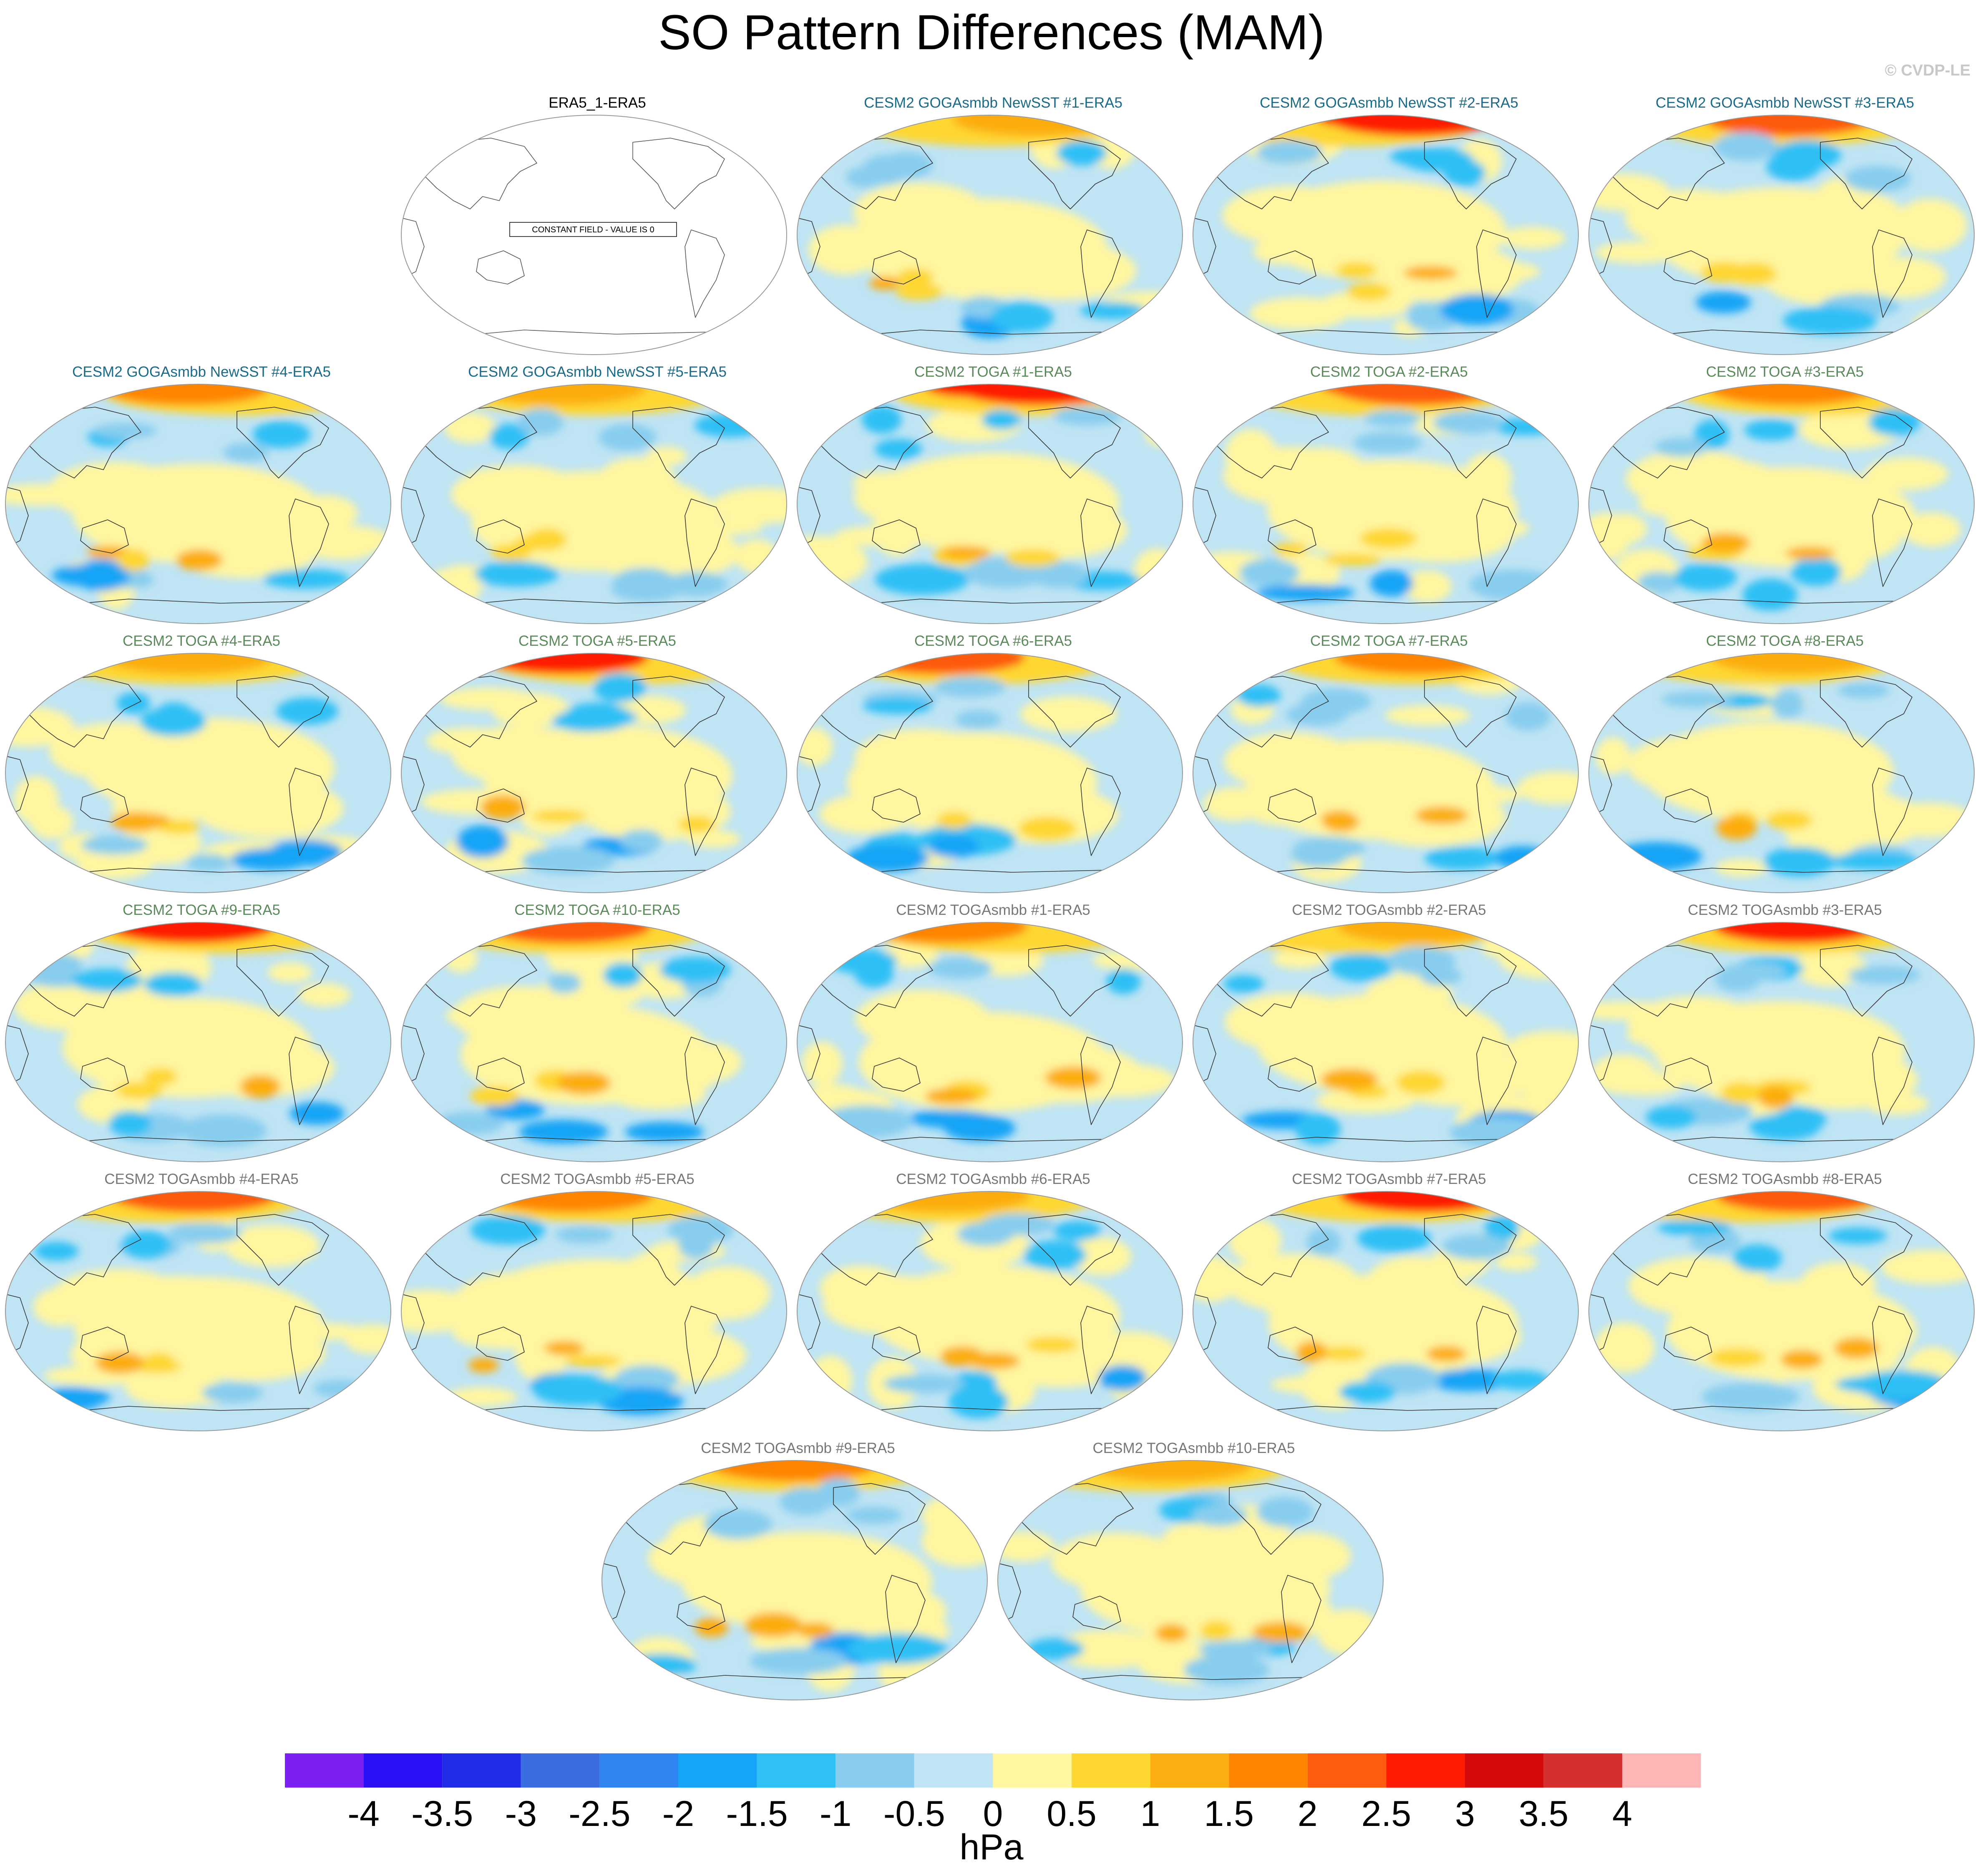 The image size is (1983, 1876). What do you see at coordinates (1785, 641) in the screenshot?
I see `panel-title: CESM2 TOGA #8-ERA5` at bounding box center [1785, 641].